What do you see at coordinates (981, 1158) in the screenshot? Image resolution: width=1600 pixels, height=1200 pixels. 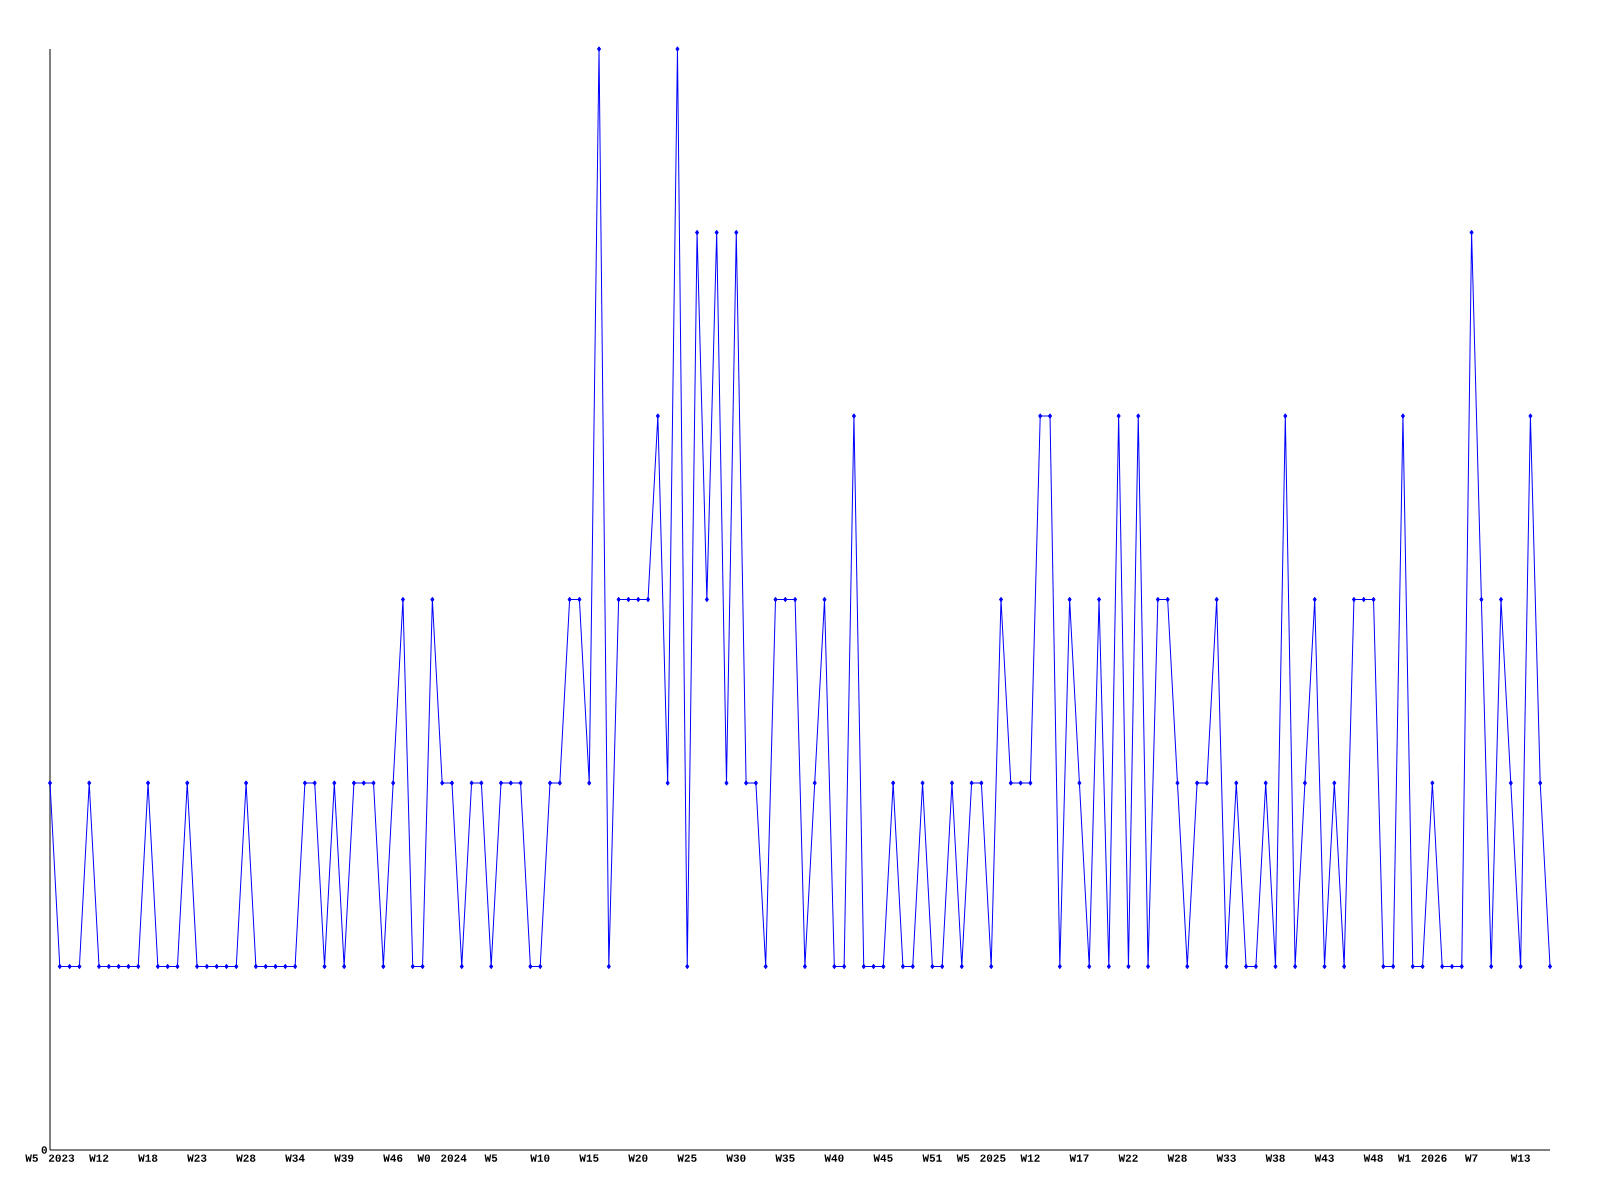 I see `x-tick-label: W5 2025` at bounding box center [981, 1158].